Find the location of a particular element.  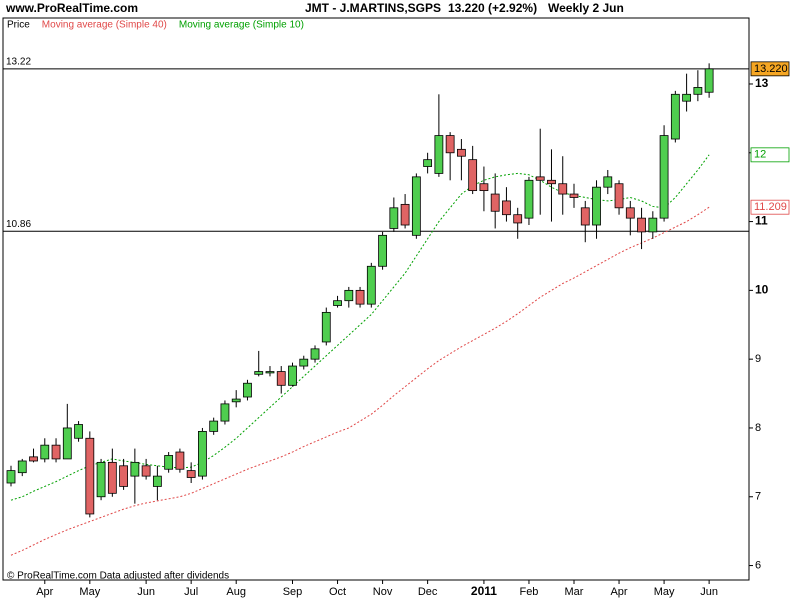

y-tick-label: 8 is located at coordinates (758, 428).